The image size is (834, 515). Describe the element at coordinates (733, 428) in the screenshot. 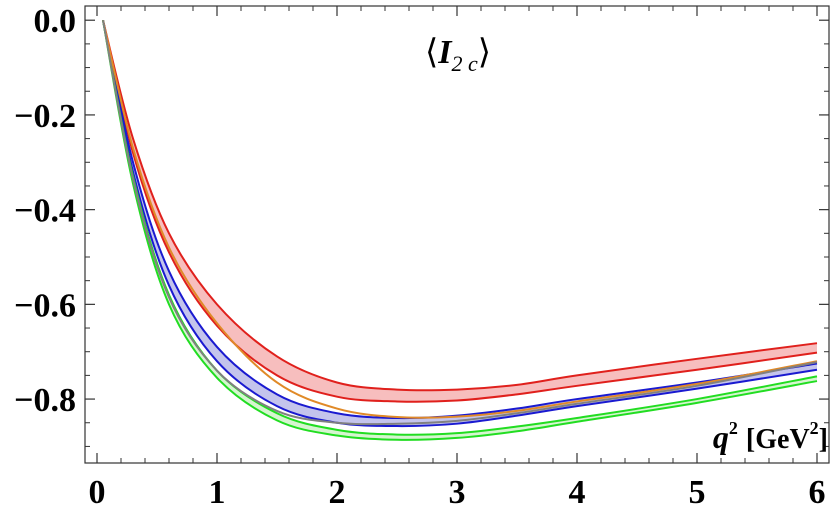

I see `xlabel-var-sup: 2` at that location.